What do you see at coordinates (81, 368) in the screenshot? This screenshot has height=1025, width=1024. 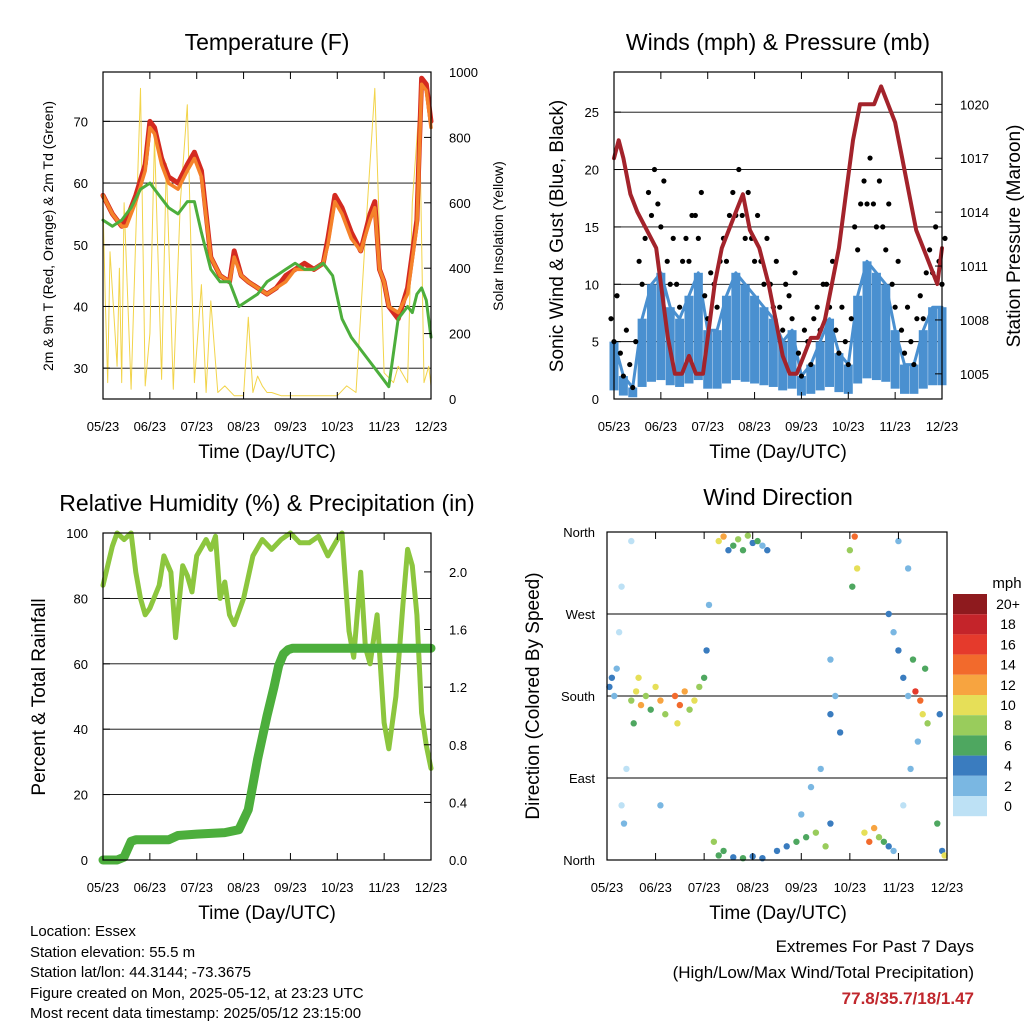 I see `y-tick-label: 30` at bounding box center [81, 368].